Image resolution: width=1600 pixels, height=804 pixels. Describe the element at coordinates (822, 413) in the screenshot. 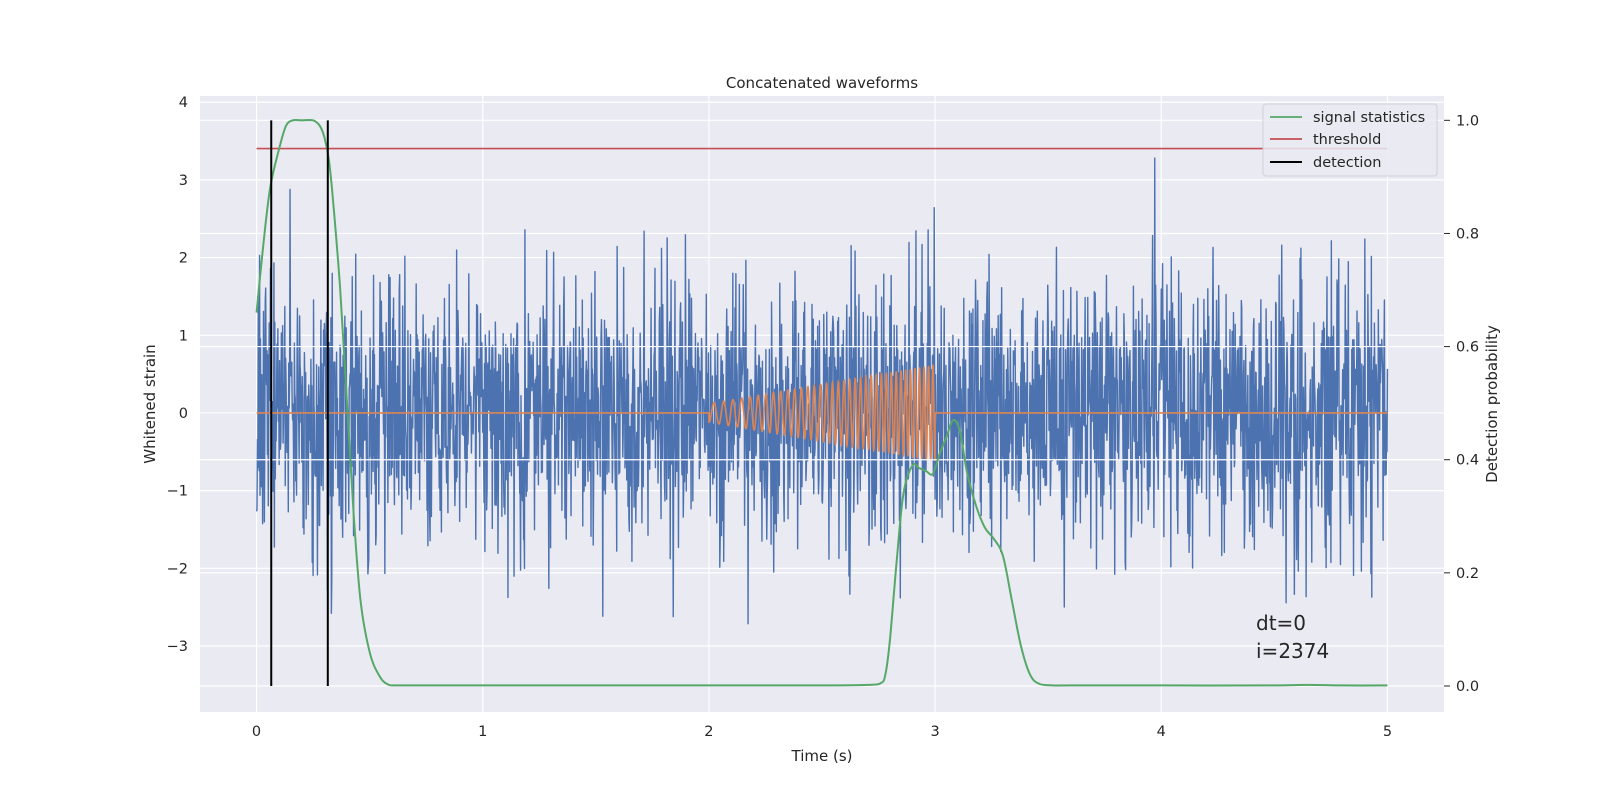

I see `waveform-series-line` at that location.